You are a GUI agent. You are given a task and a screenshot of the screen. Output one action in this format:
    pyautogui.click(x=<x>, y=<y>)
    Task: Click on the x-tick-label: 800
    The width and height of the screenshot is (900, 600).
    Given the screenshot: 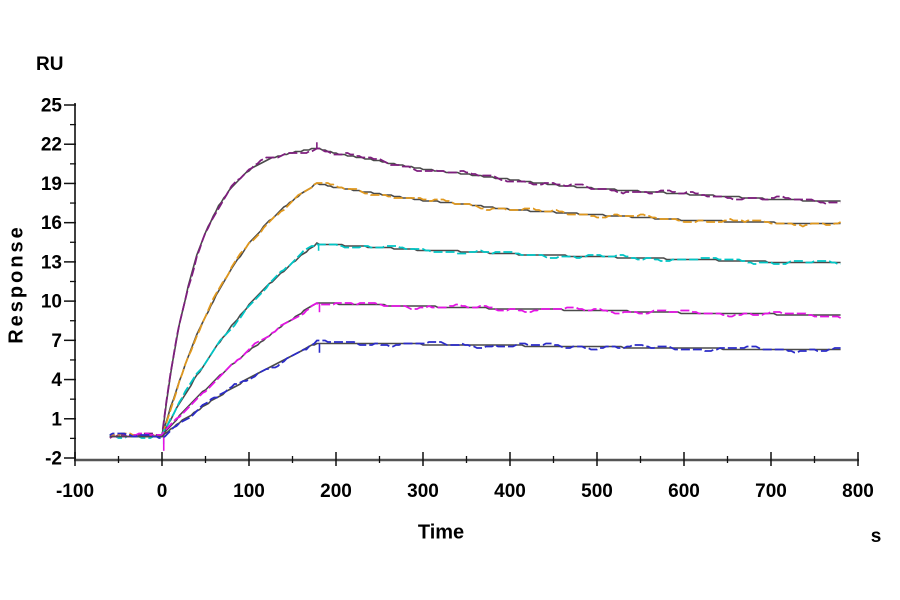 What is the action you would take?
    pyautogui.click(x=858, y=491)
    